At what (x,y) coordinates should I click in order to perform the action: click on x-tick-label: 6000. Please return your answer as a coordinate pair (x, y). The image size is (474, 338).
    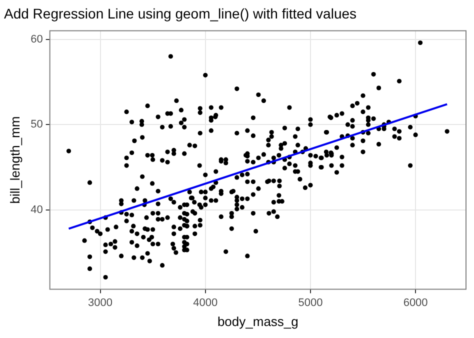
    Looking at the image, I should click on (415, 302).